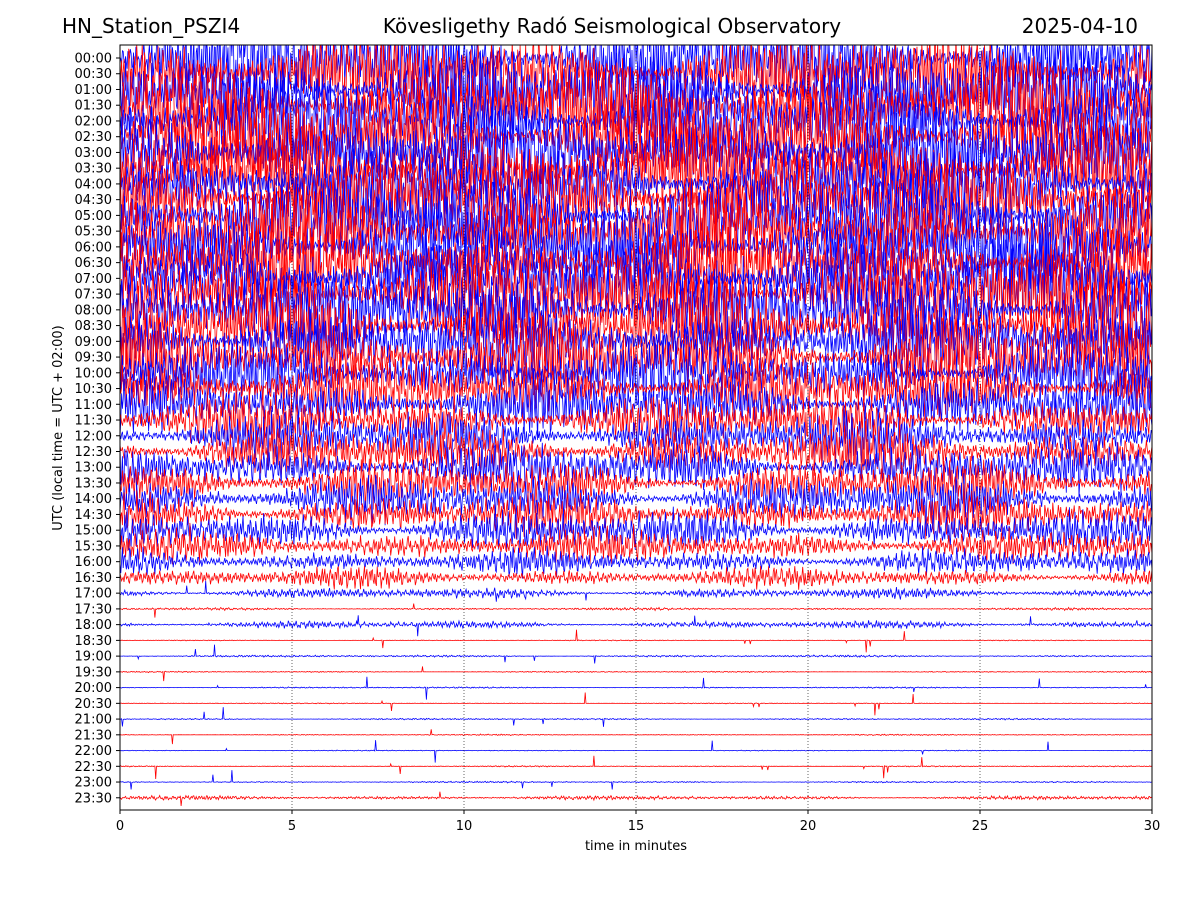  What do you see at coordinates (93, 452) in the screenshot?
I see `y-tick-label: 12:30` at bounding box center [93, 452].